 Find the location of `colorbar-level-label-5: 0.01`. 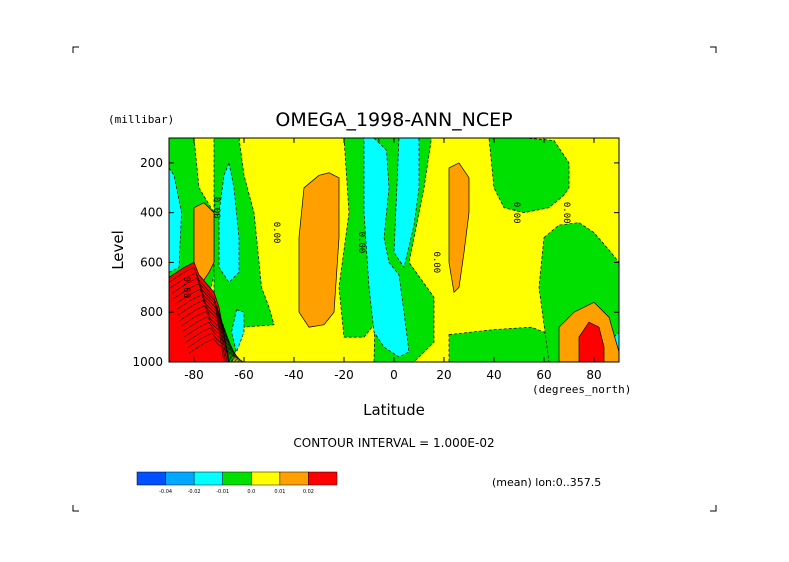

colorbar-level-label-5: 0.01 is located at coordinates (279, 492).